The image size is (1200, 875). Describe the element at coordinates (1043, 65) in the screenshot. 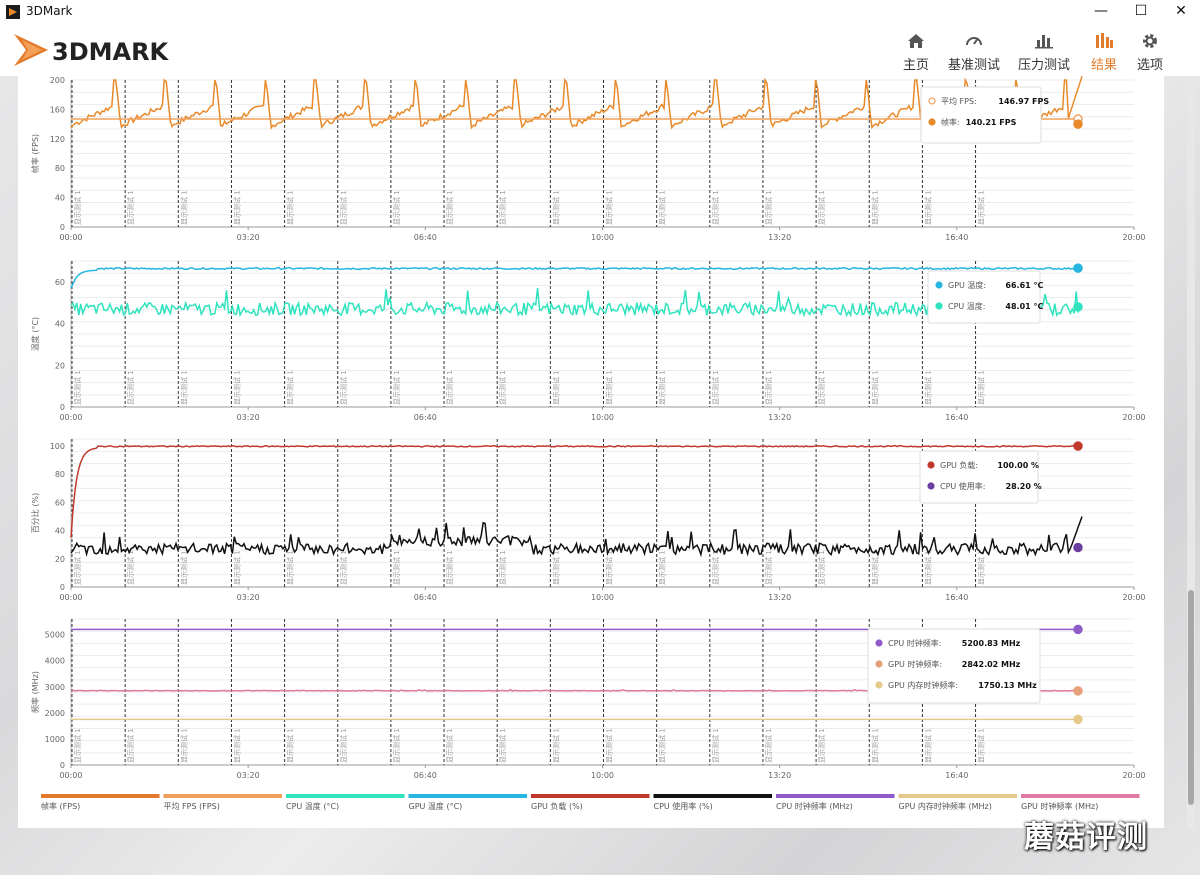

I see `nav-stress-tests-label: 压力测试` at that location.